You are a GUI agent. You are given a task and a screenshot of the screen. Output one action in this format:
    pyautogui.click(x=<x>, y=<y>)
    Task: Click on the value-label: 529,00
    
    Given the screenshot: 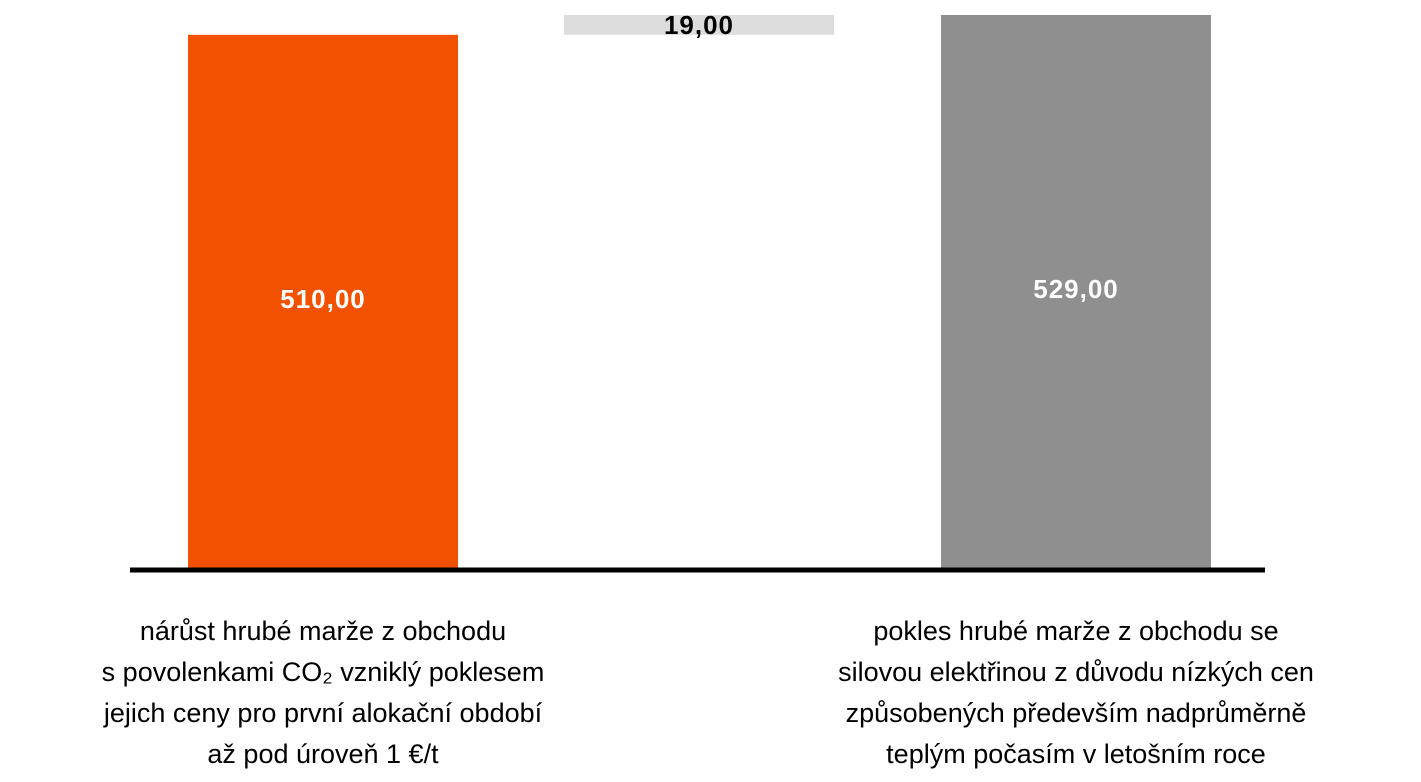 What is the action you would take?
    pyautogui.click(x=1076, y=289)
    